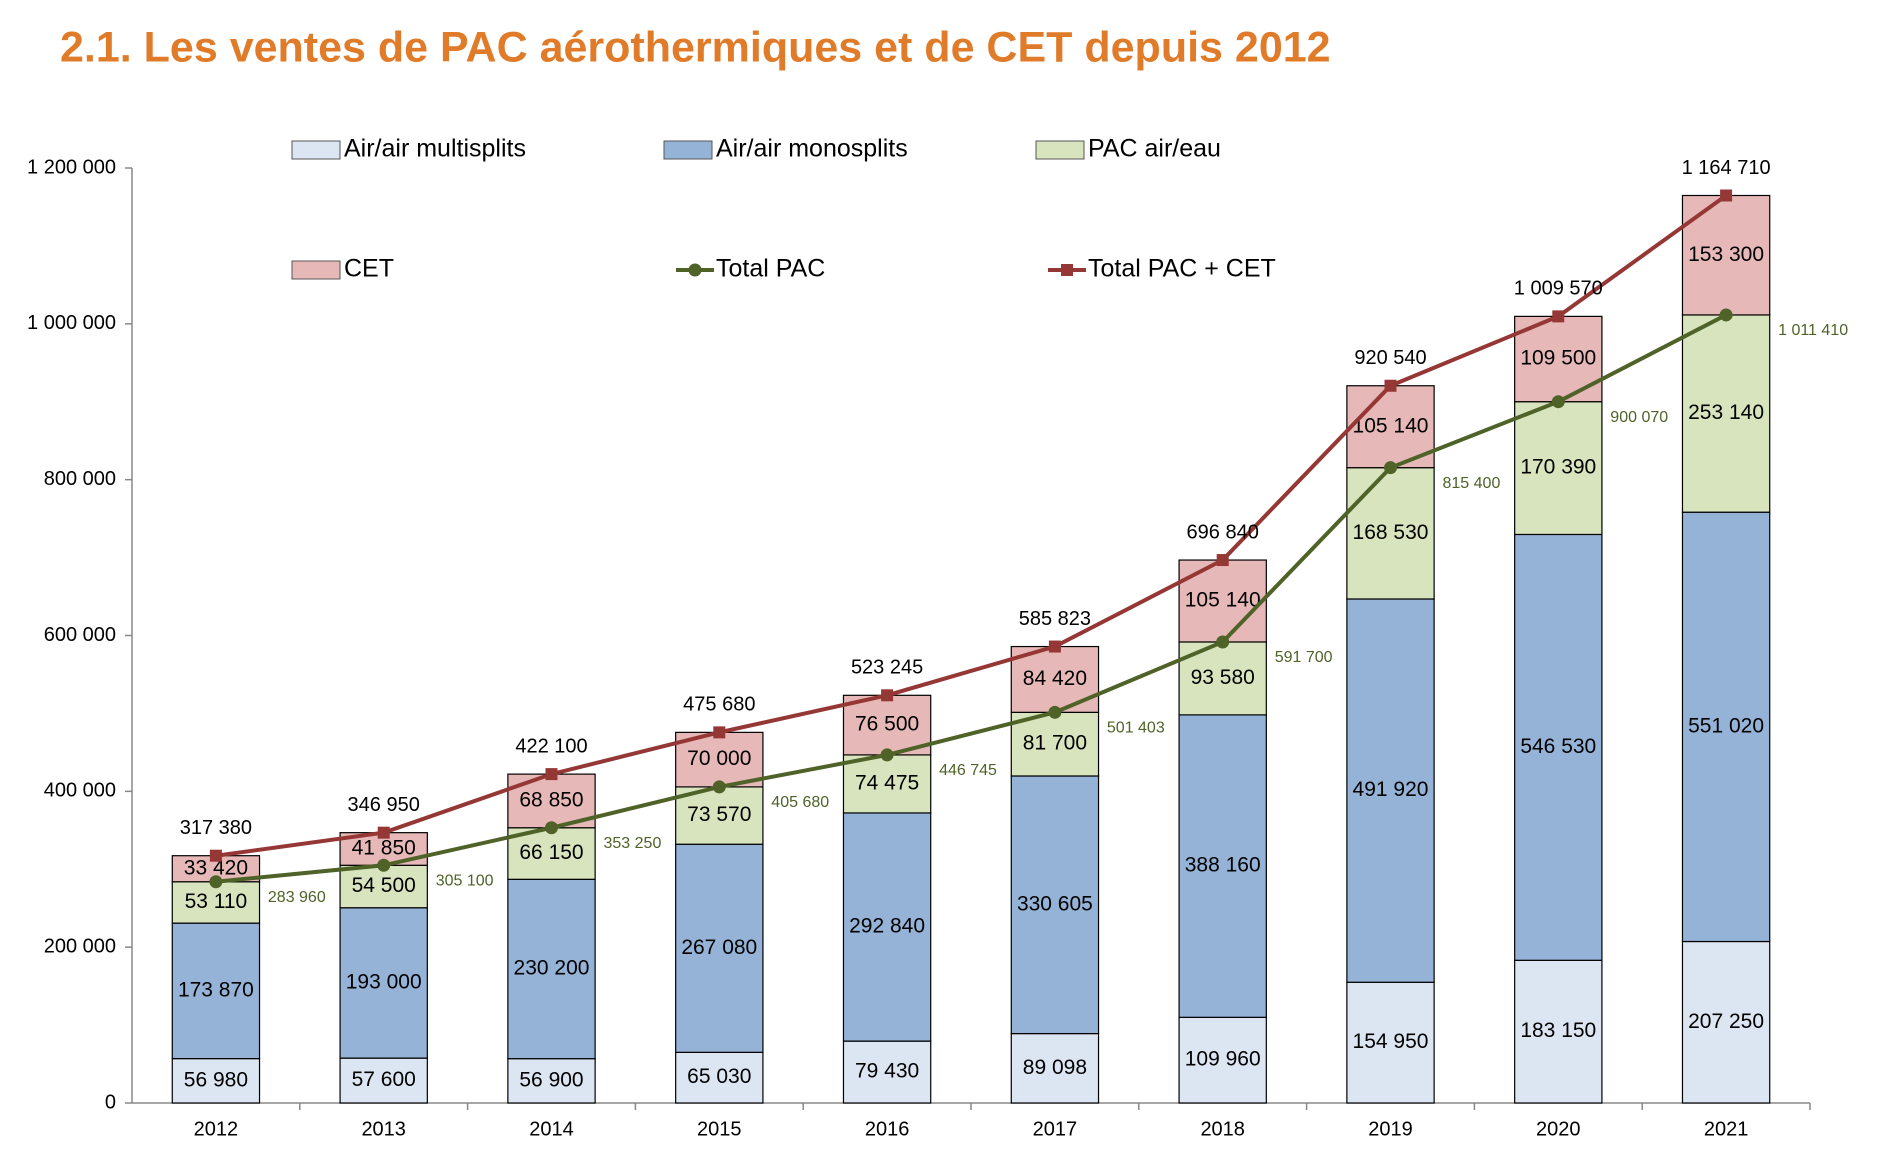  What do you see at coordinates (1055, 619) in the screenshot?
I see `line-value-label: 585 823` at bounding box center [1055, 619].